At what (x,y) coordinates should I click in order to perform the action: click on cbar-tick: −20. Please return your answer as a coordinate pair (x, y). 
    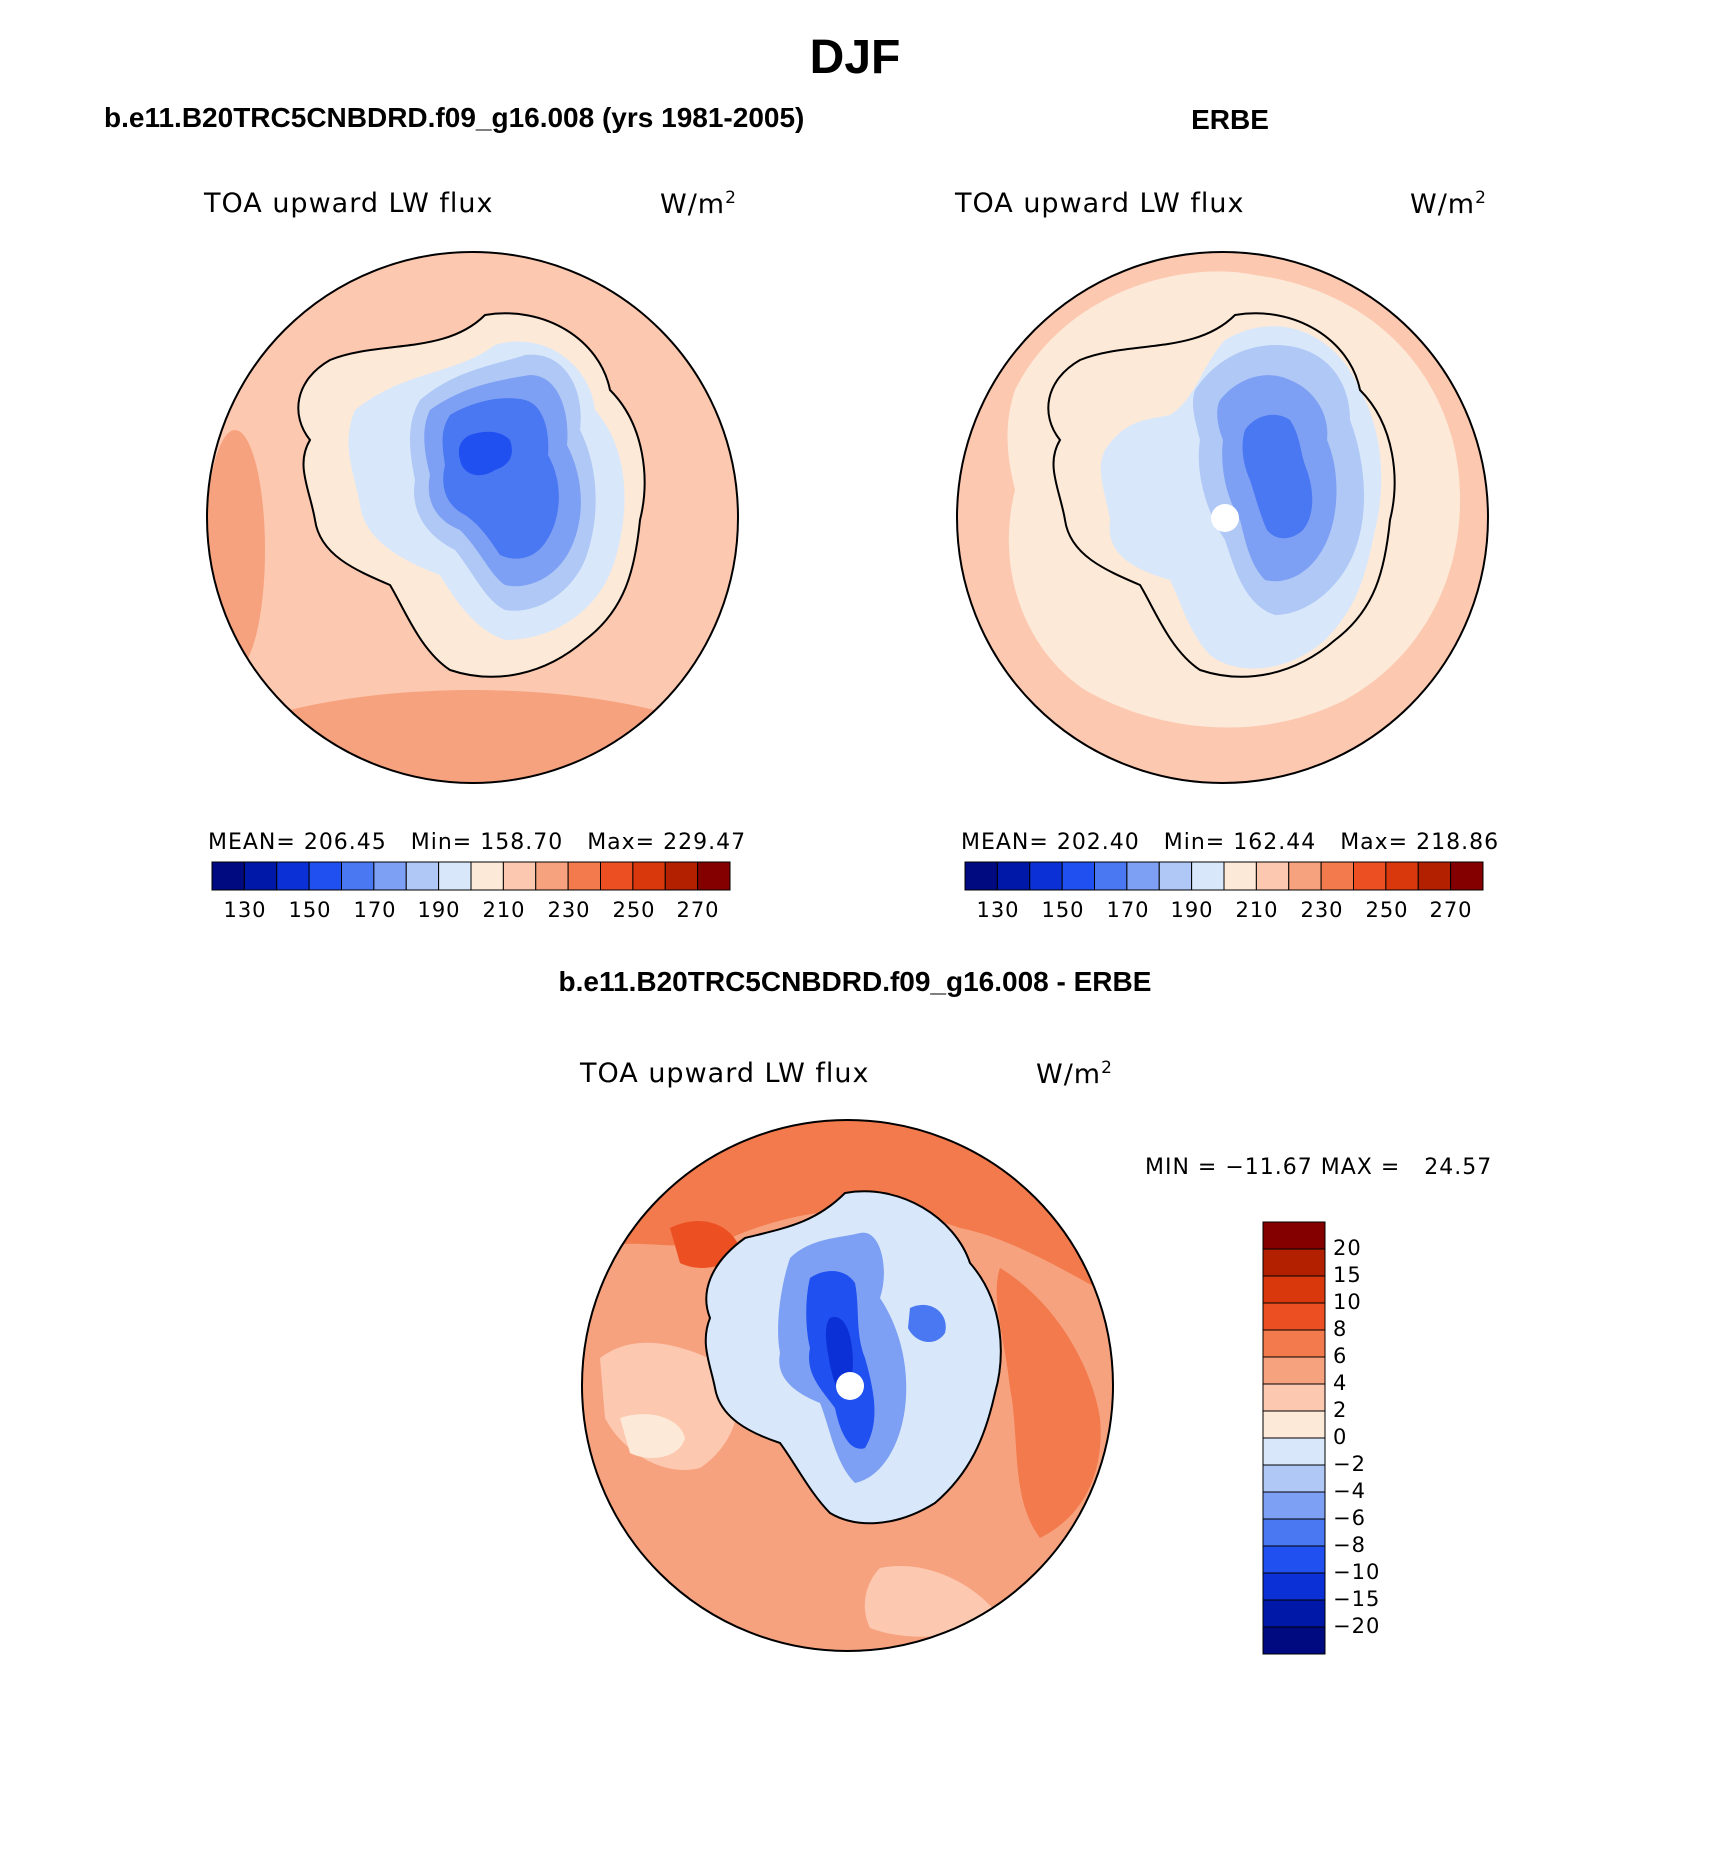
    Looking at the image, I should click on (1357, 1626).